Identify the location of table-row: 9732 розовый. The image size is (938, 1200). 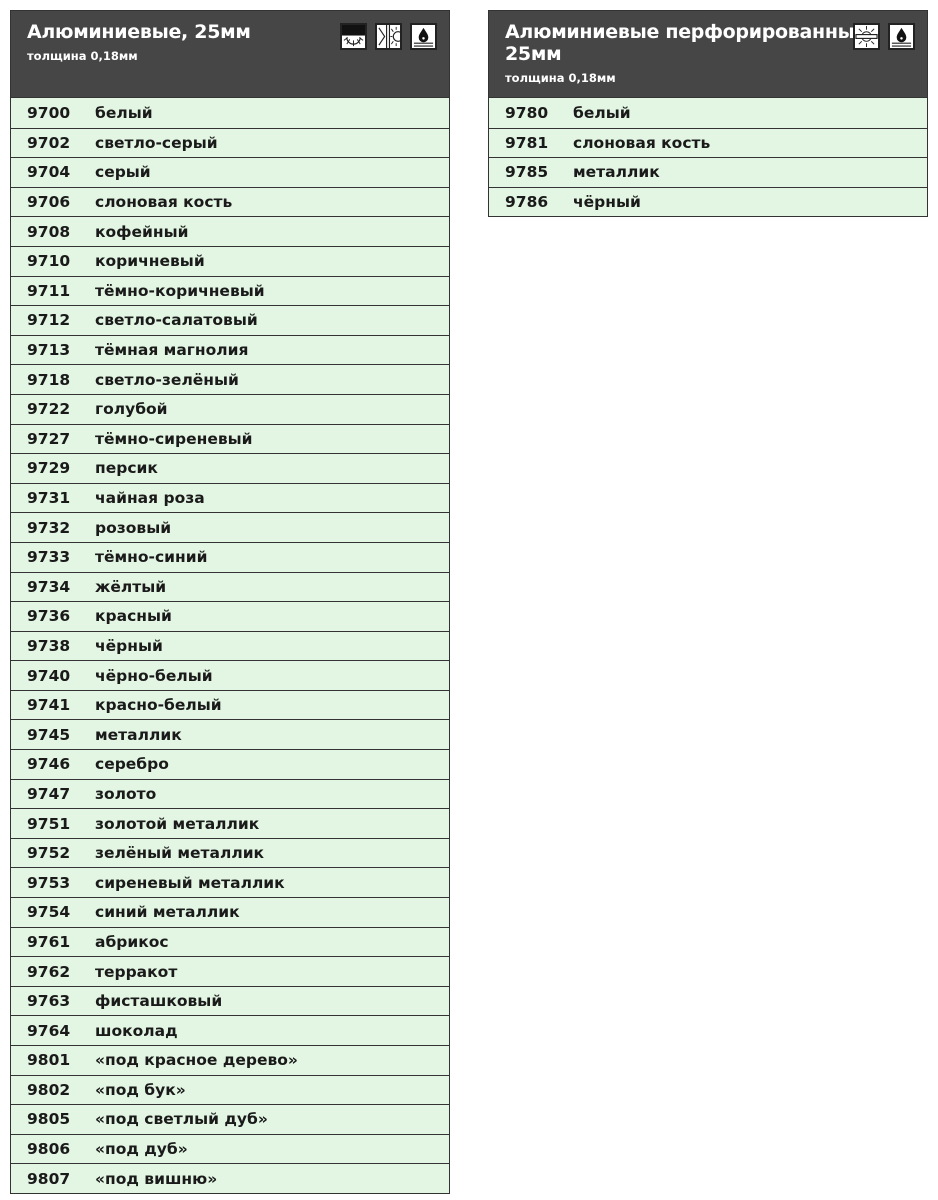
(230, 527).